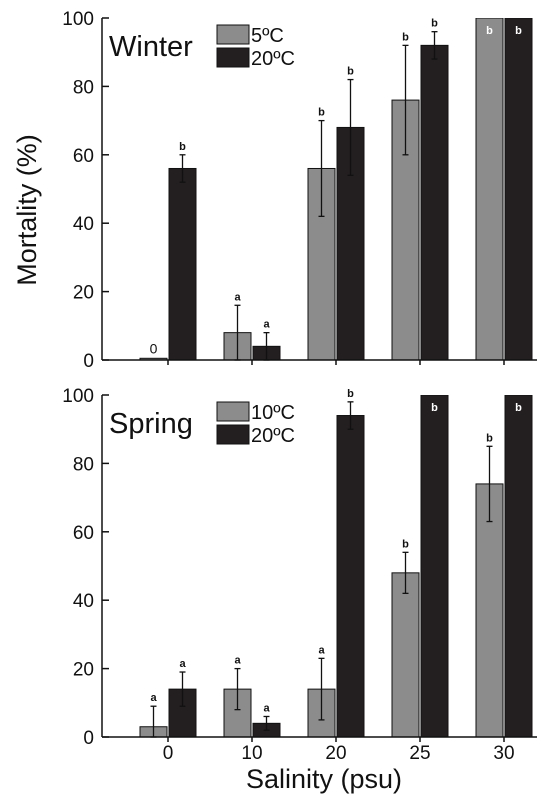 Image resolution: width=541 pixels, height=798 pixels. What do you see at coordinates (324, 779) in the screenshot?
I see `x-axis-title: Salinity (psu)` at bounding box center [324, 779].